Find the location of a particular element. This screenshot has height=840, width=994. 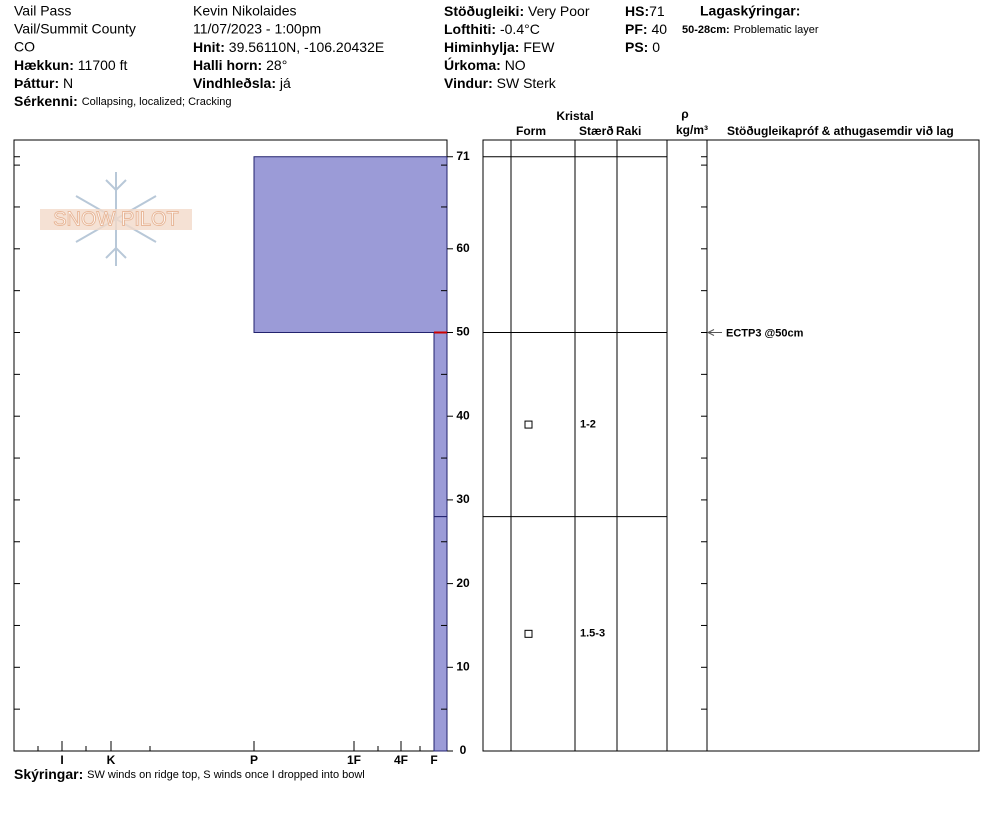

y-tick-label: 30 is located at coordinates (463, 499).